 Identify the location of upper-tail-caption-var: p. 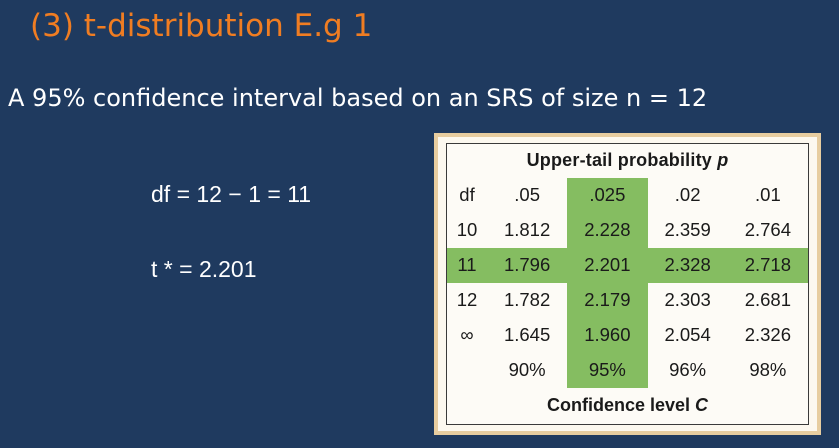
(723, 160).